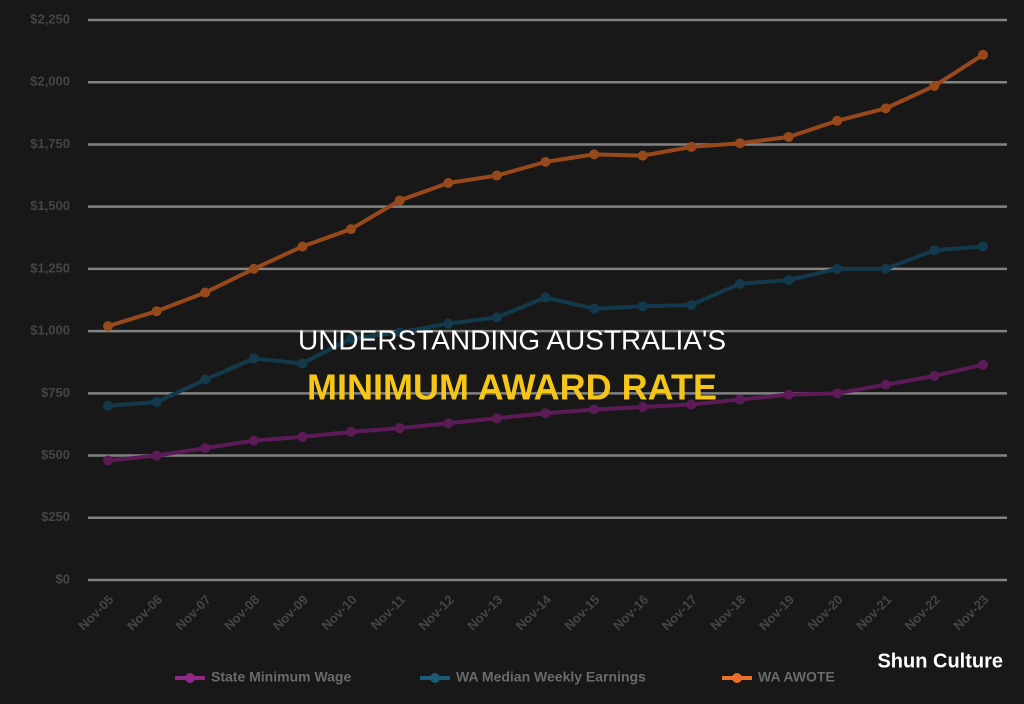 The height and width of the screenshot is (704, 1024). Describe the element at coordinates (50, 143) in the screenshot. I see `y-tick-label: $1,750` at that location.